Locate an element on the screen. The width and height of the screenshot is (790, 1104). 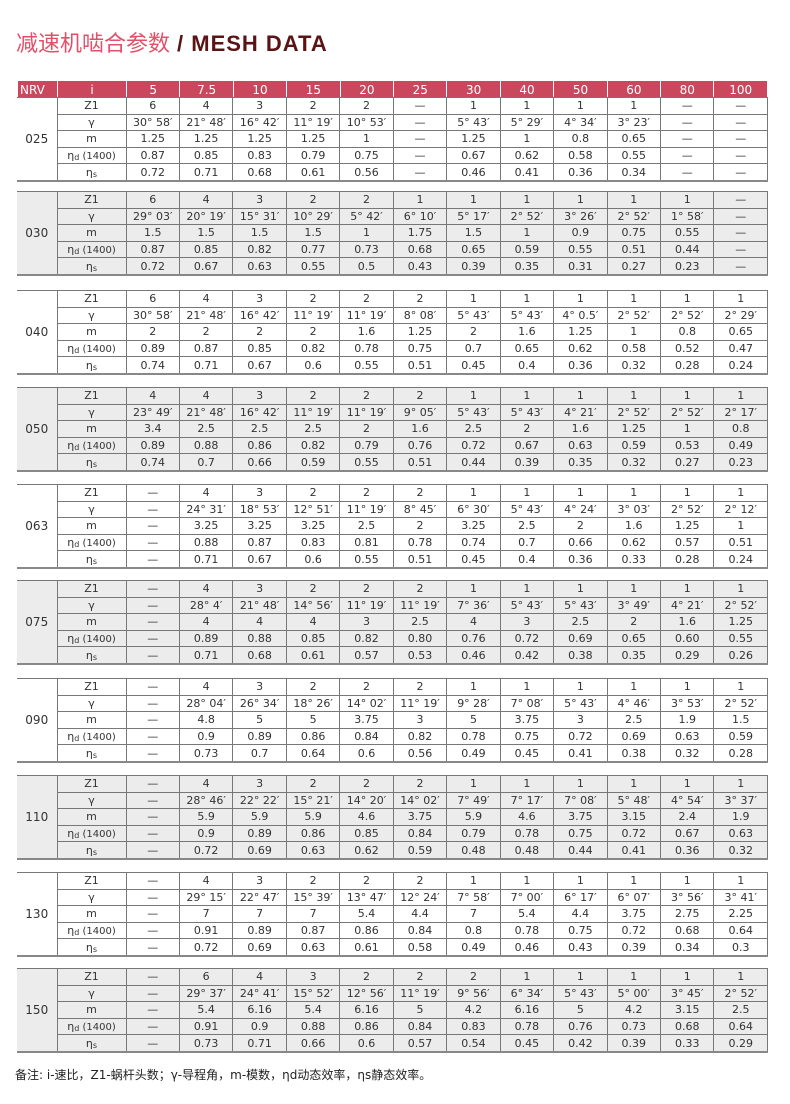
header-ratio: 60 is located at coordinates (634, 89).